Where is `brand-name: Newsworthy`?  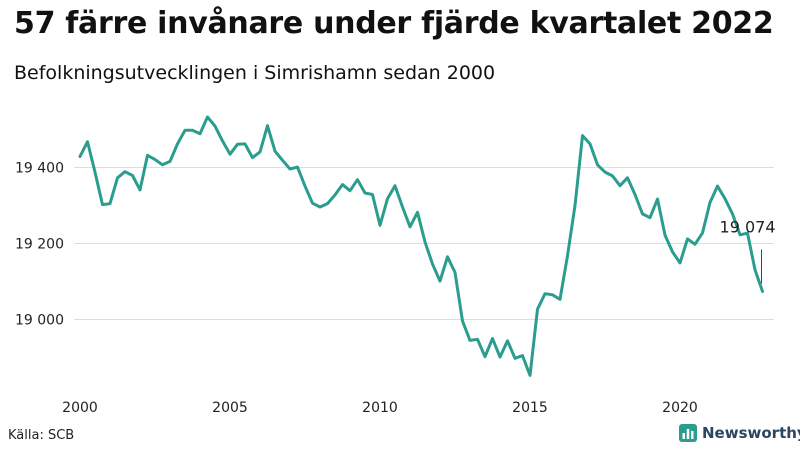 brand-name: Newsworthy is located at coordinates (751, 433).